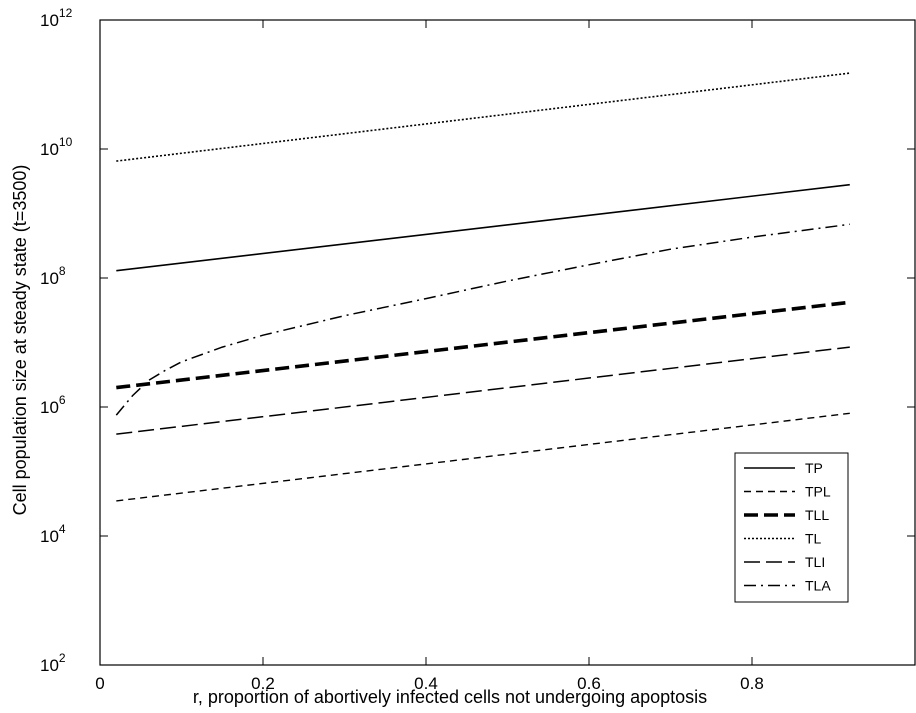 This screenshot has width=916, height=713. What do you see at coordinates (813, 539) in the screenshot?
I see `legend-label: TL` at bounding box center [813, 539].